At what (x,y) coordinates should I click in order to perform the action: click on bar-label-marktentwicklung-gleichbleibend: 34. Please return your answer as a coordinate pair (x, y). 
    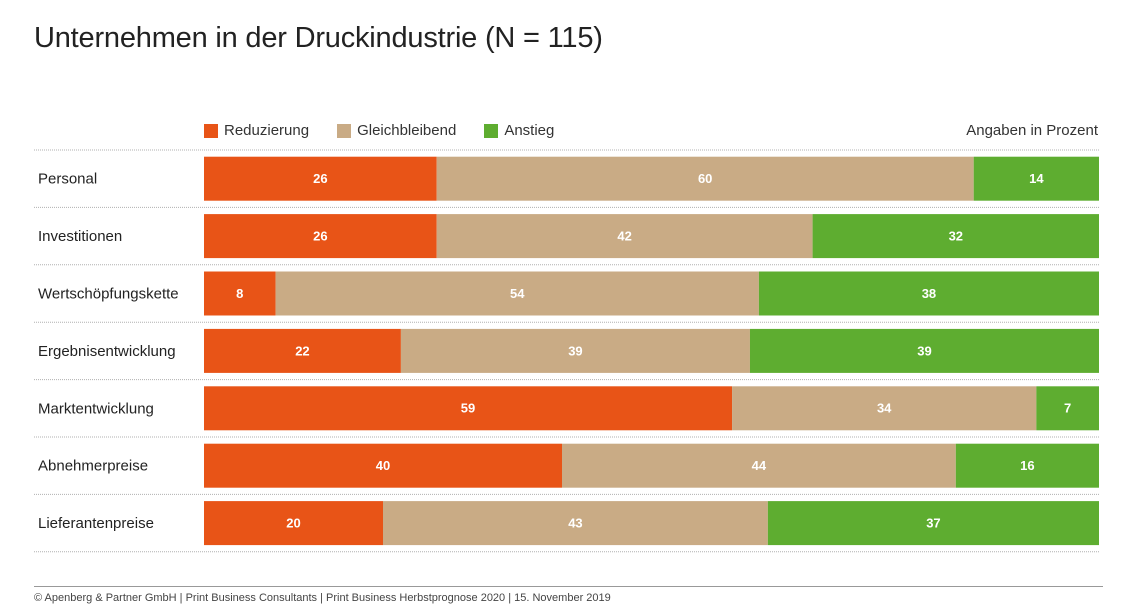
    Looking at the image, I should click on (884, 408).